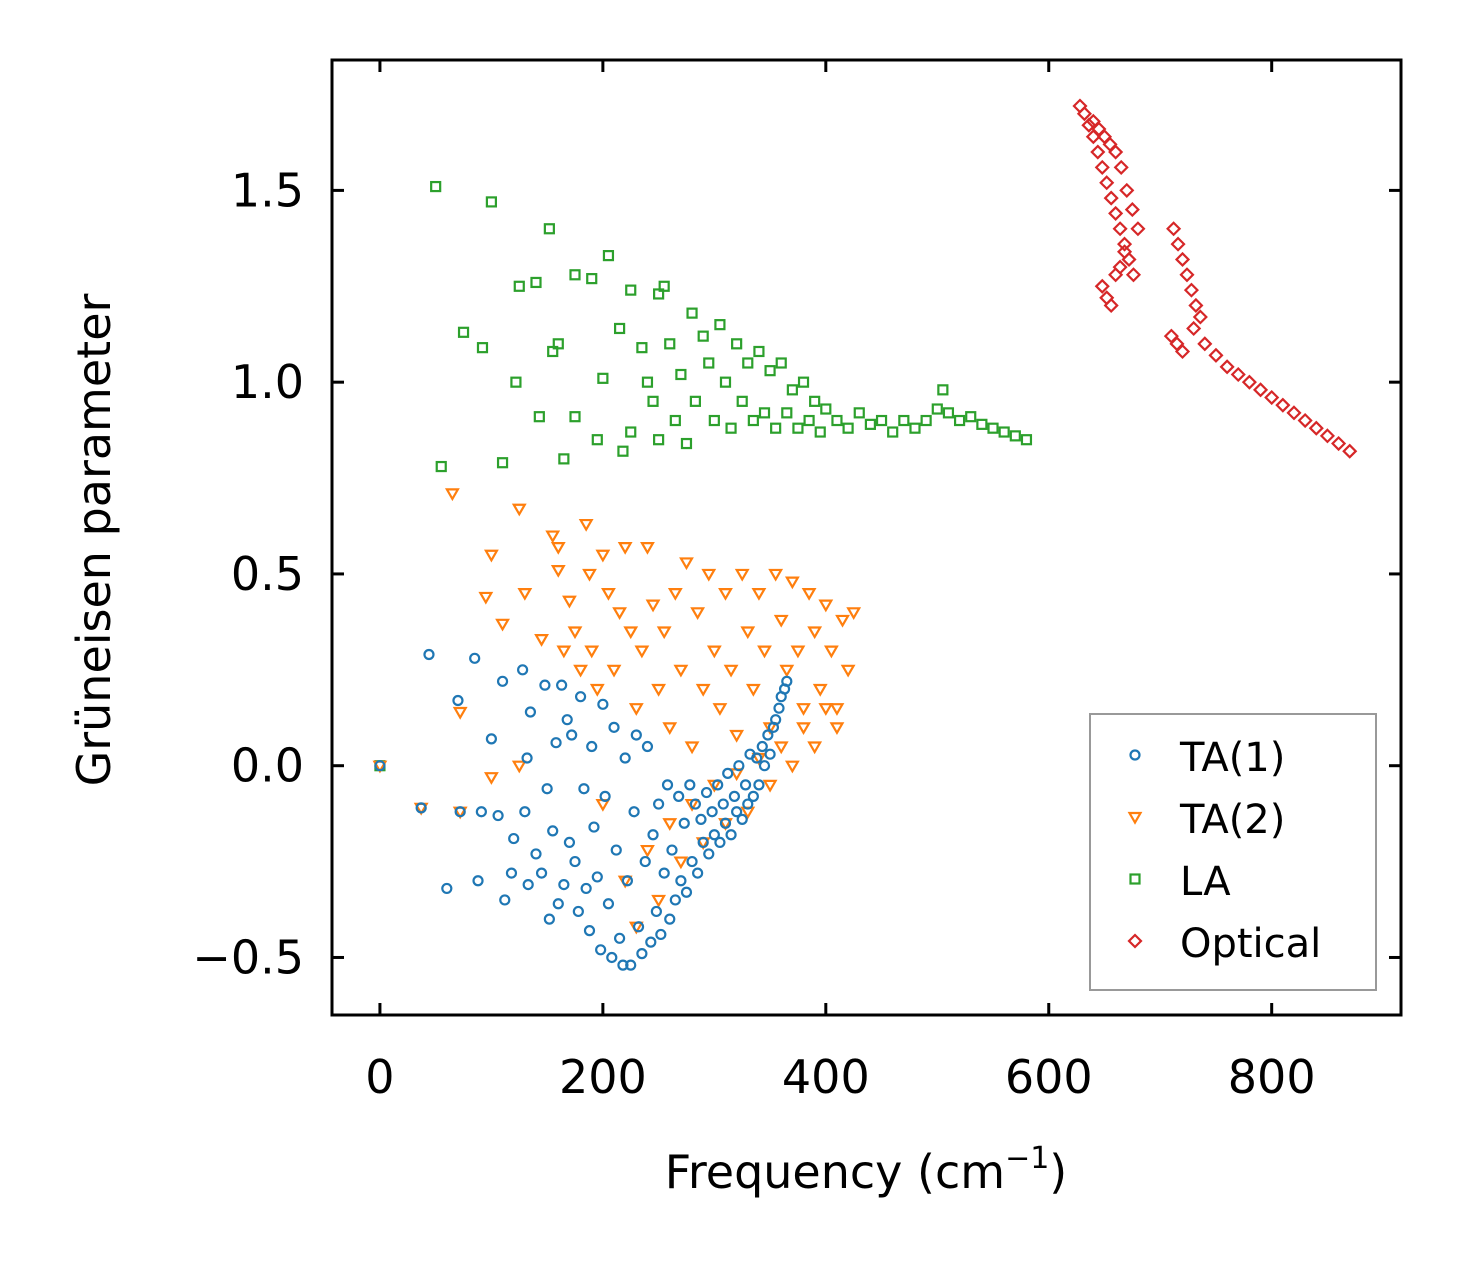 This screenshot has width=1462, height=1264. Describe the element at coordinates (866, 1170) in the screenshot. I see `x-axis-title: Frequency (cm−1)` at that location.